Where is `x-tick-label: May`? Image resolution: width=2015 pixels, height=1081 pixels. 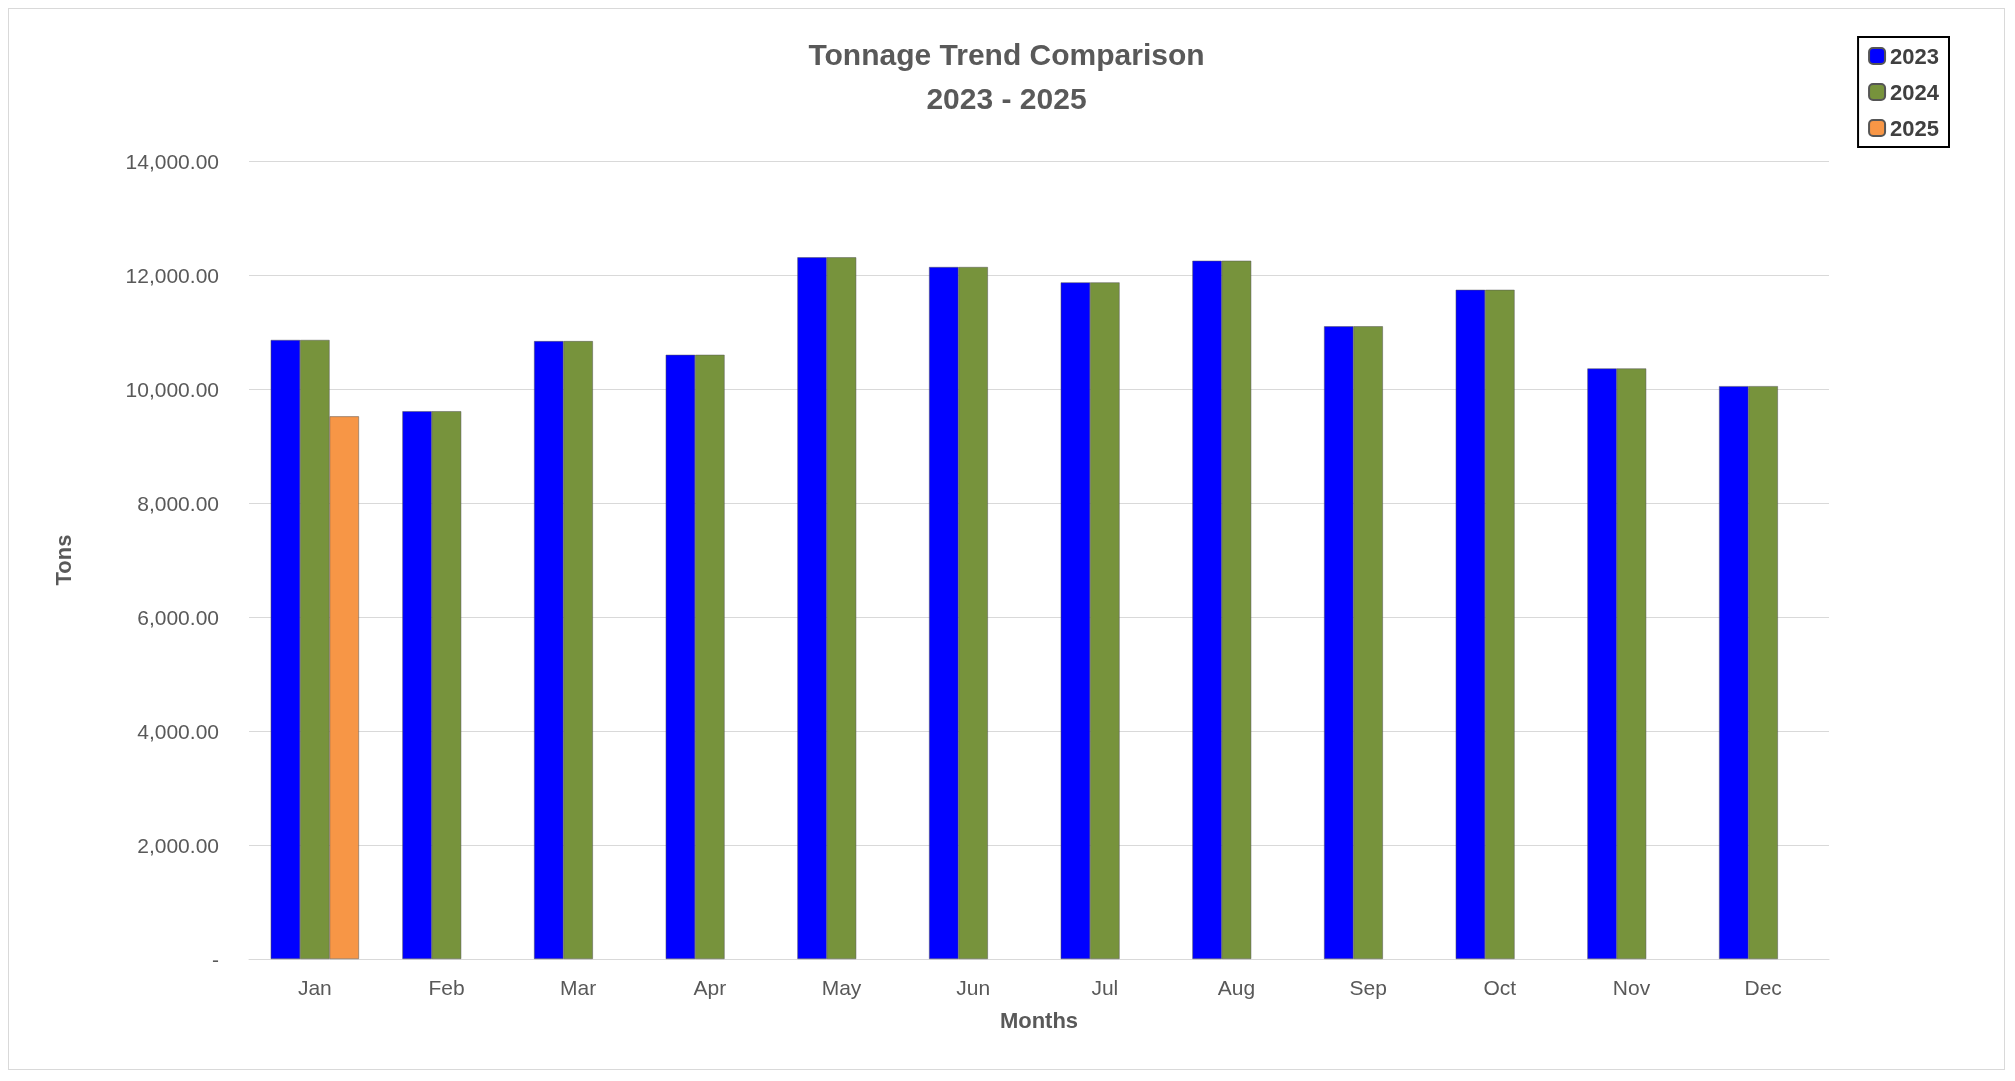 x-tick-label: May is located at coordinates (841, 987).